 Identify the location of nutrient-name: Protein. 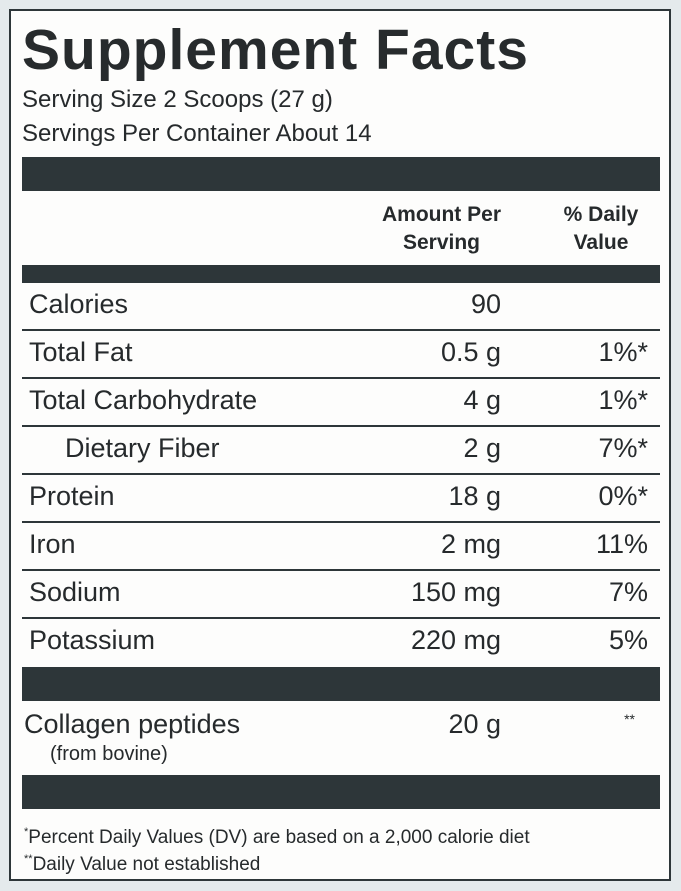
(72, 496).